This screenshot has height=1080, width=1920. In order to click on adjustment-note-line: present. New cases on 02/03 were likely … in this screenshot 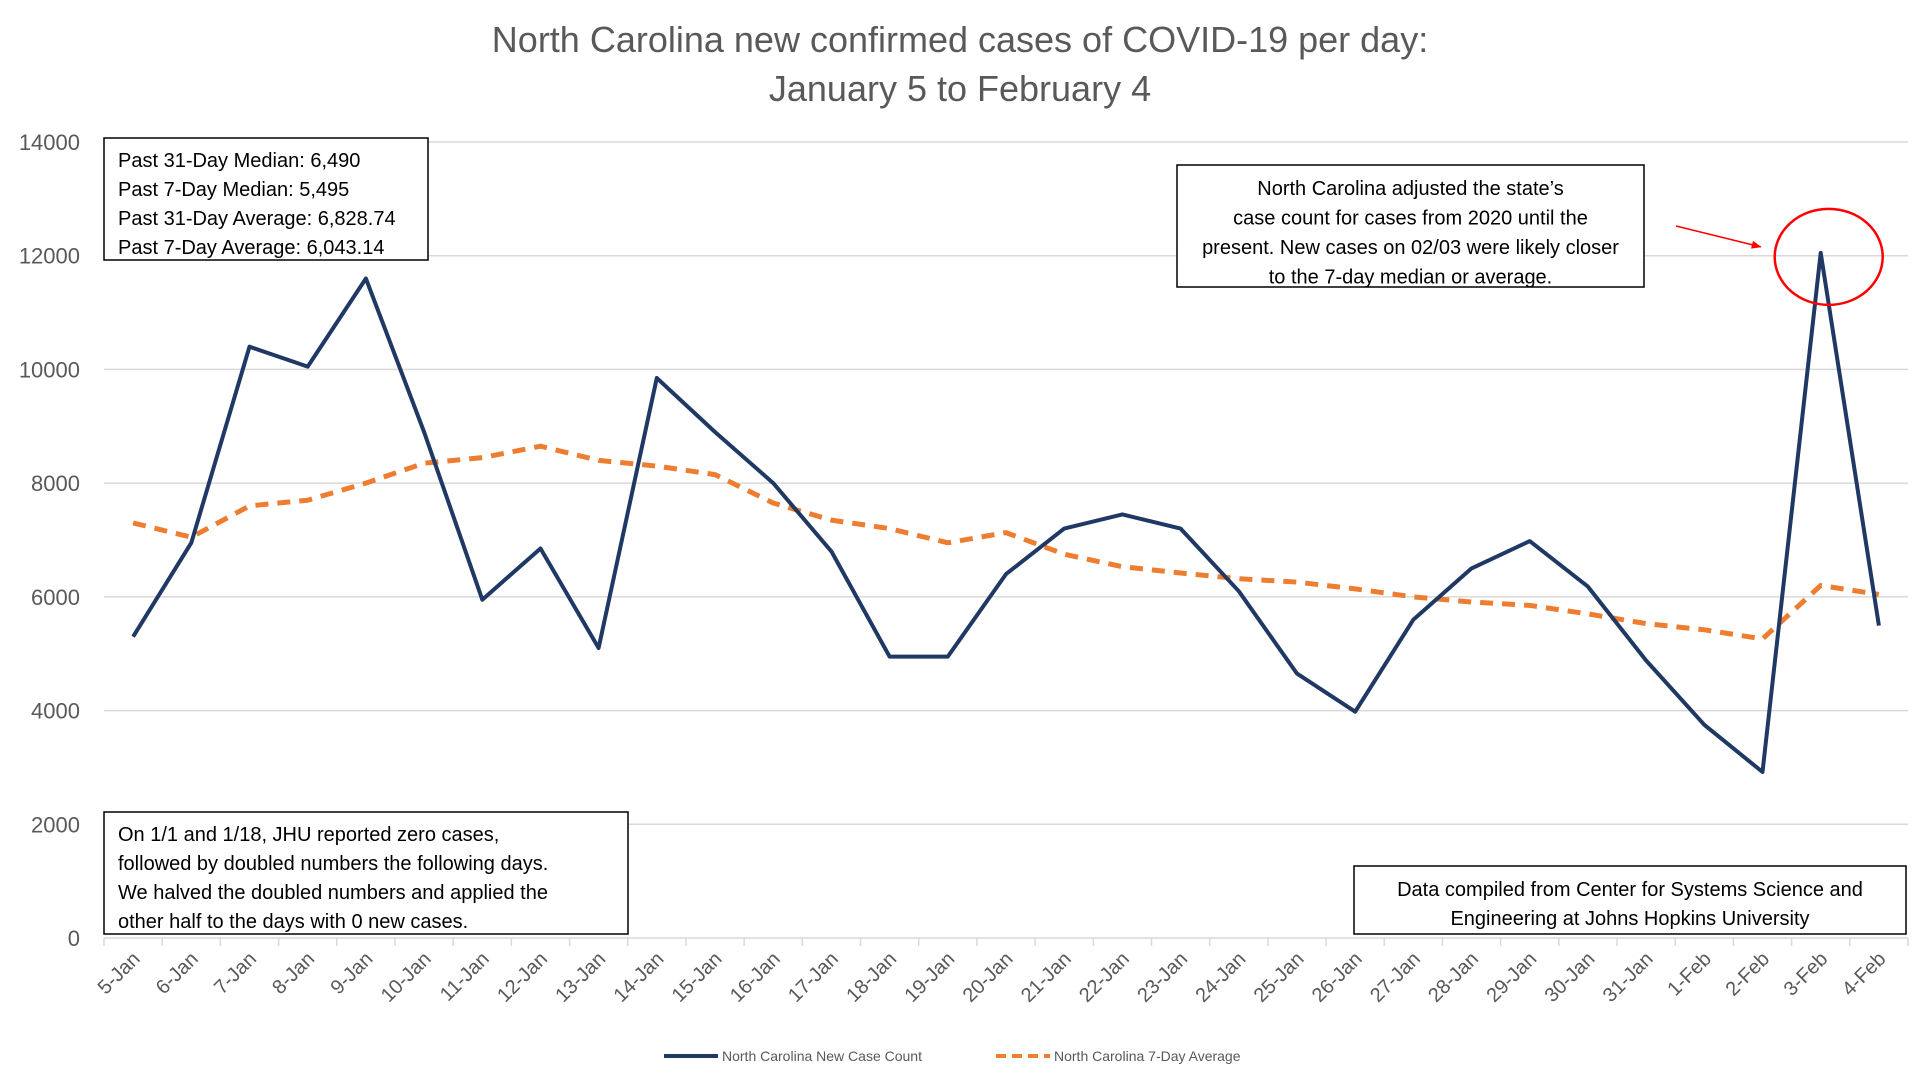, I will do `click(1410, 248)`.